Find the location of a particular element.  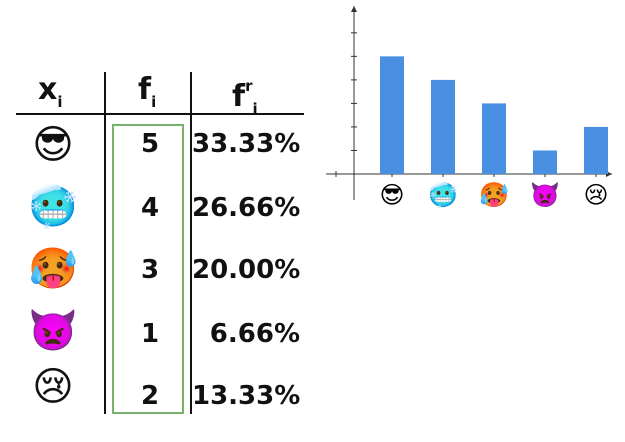

chart-bars is located at coordinates (494, 115).